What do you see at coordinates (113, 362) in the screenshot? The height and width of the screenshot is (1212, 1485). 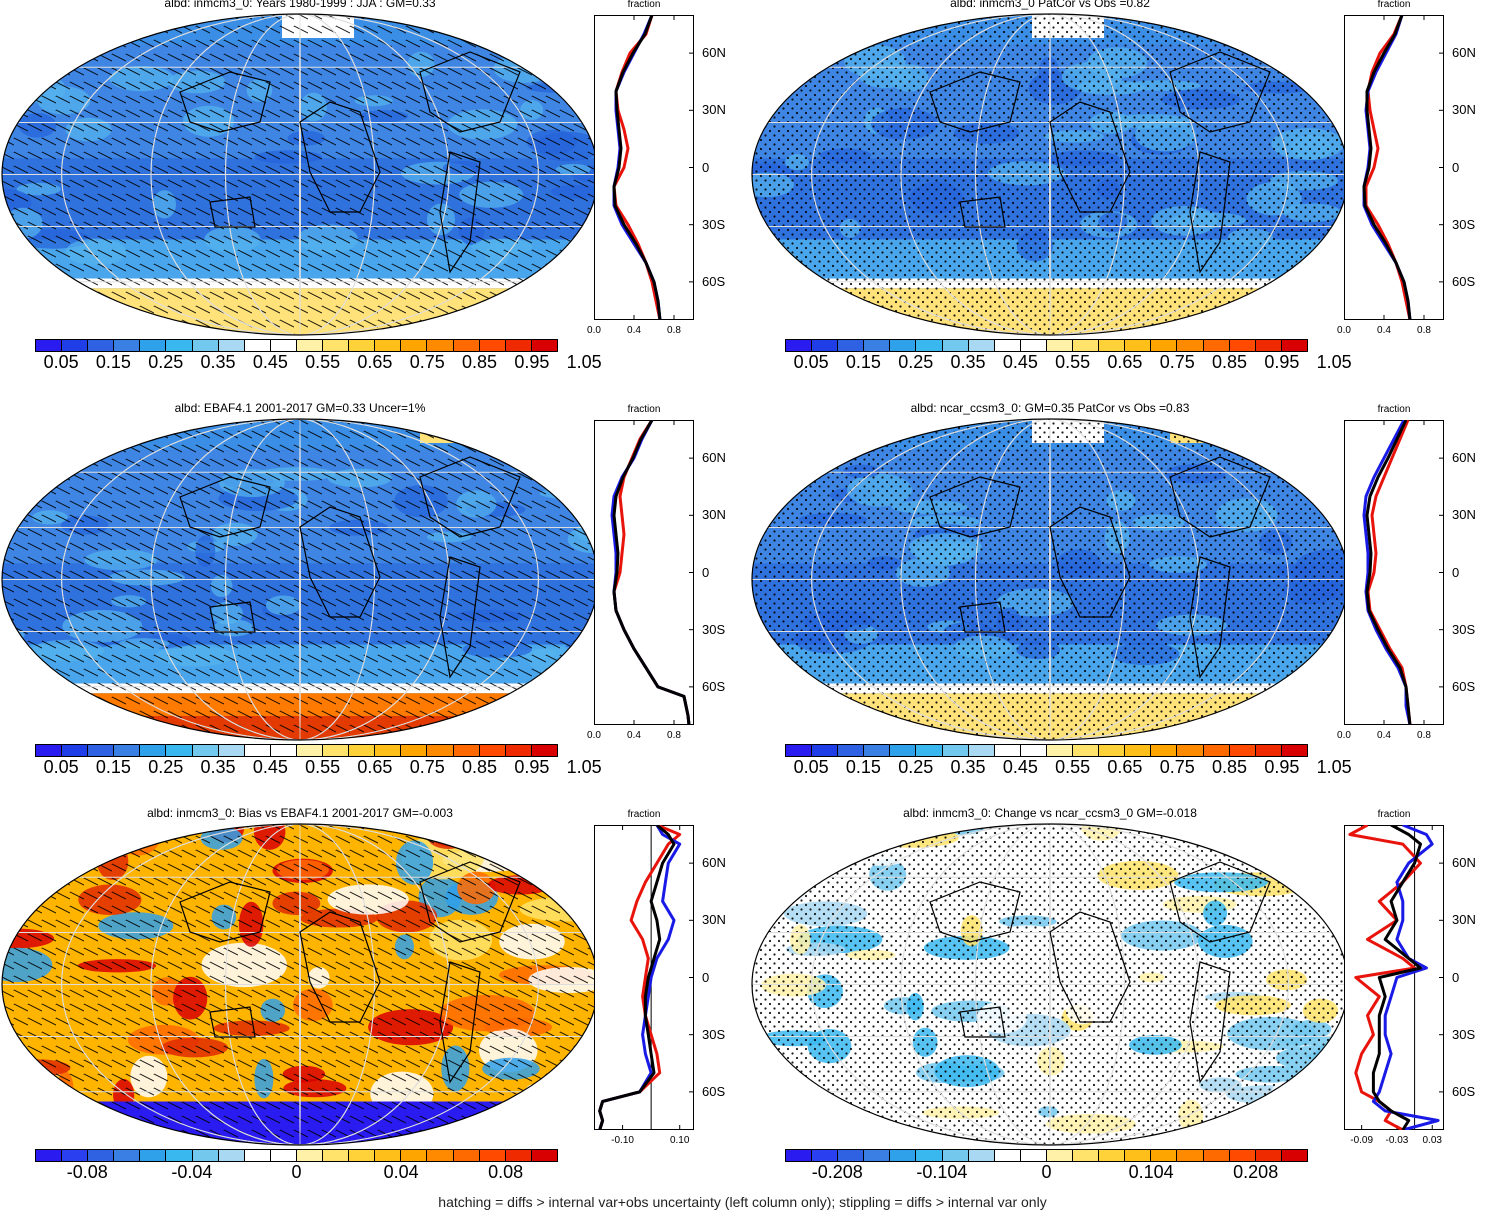 I see `colorbar-tick-label: 0.15` at bounding box center [113, 362].